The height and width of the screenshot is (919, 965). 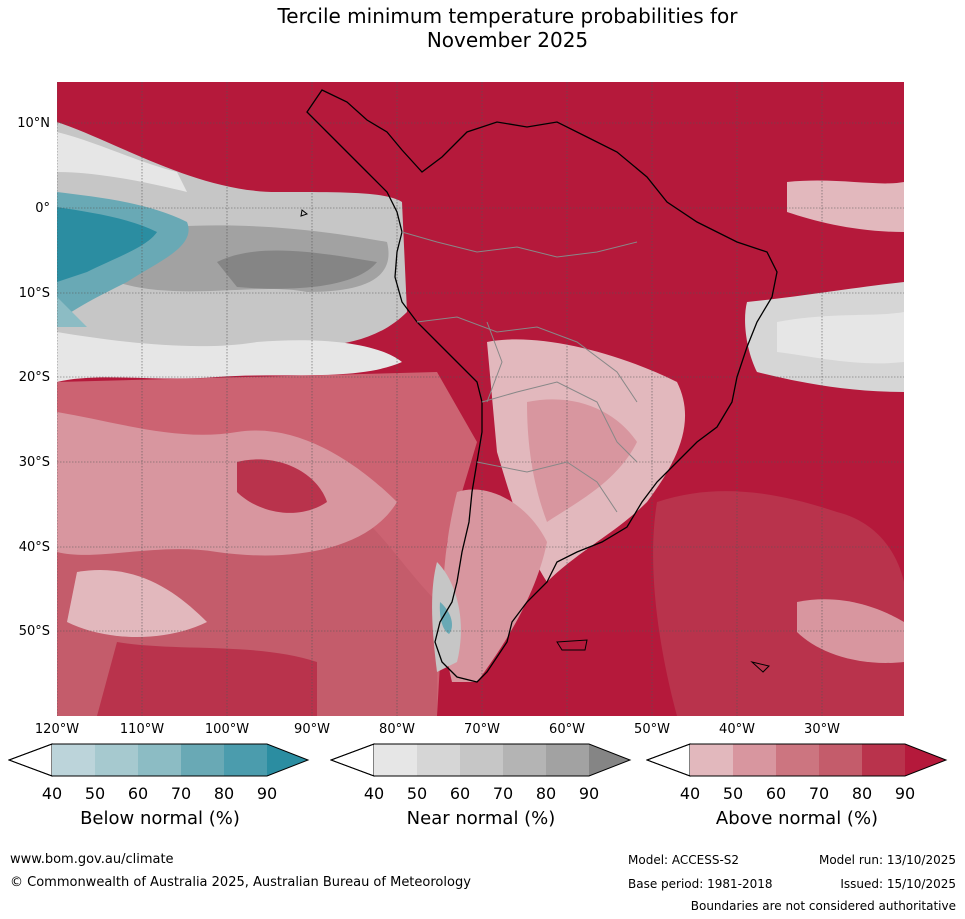 I want to click on cbar-near-tick-80: 80, so click(x=546, y=793).